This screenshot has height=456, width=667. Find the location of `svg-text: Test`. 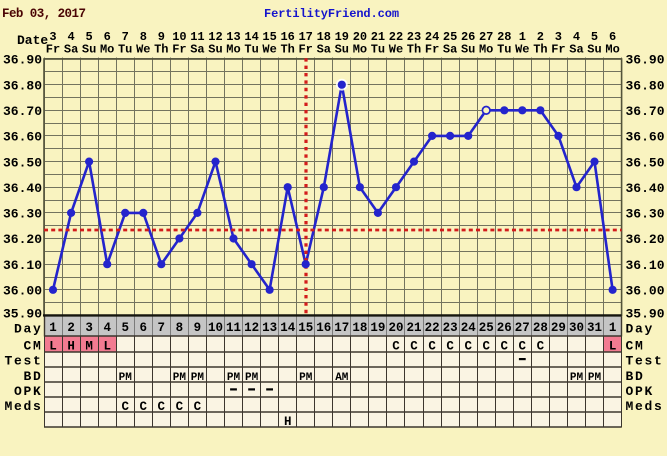

svg-text: Test is located at coordinates (23, 361).